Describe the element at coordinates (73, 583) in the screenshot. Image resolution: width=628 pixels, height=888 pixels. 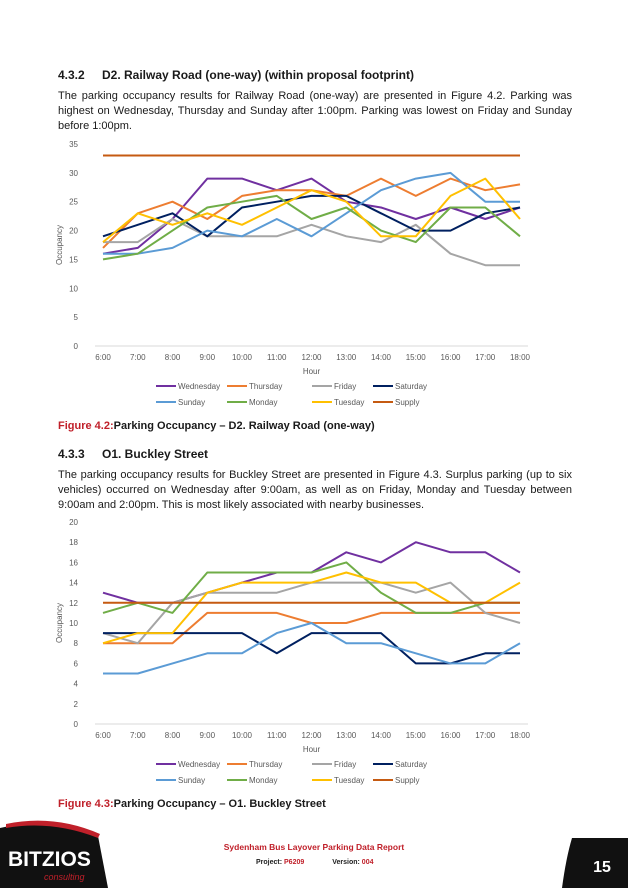
I see `y-tick-label: 14` at that location.